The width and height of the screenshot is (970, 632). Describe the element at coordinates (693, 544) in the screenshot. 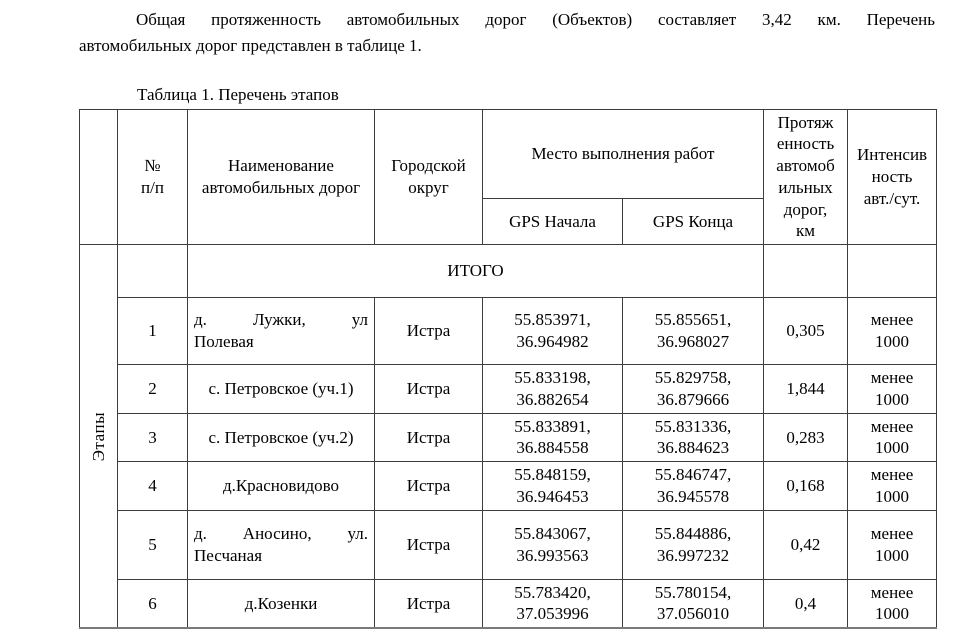

I see `cell-gps-end: 55.844886, 36.997232` at that location.